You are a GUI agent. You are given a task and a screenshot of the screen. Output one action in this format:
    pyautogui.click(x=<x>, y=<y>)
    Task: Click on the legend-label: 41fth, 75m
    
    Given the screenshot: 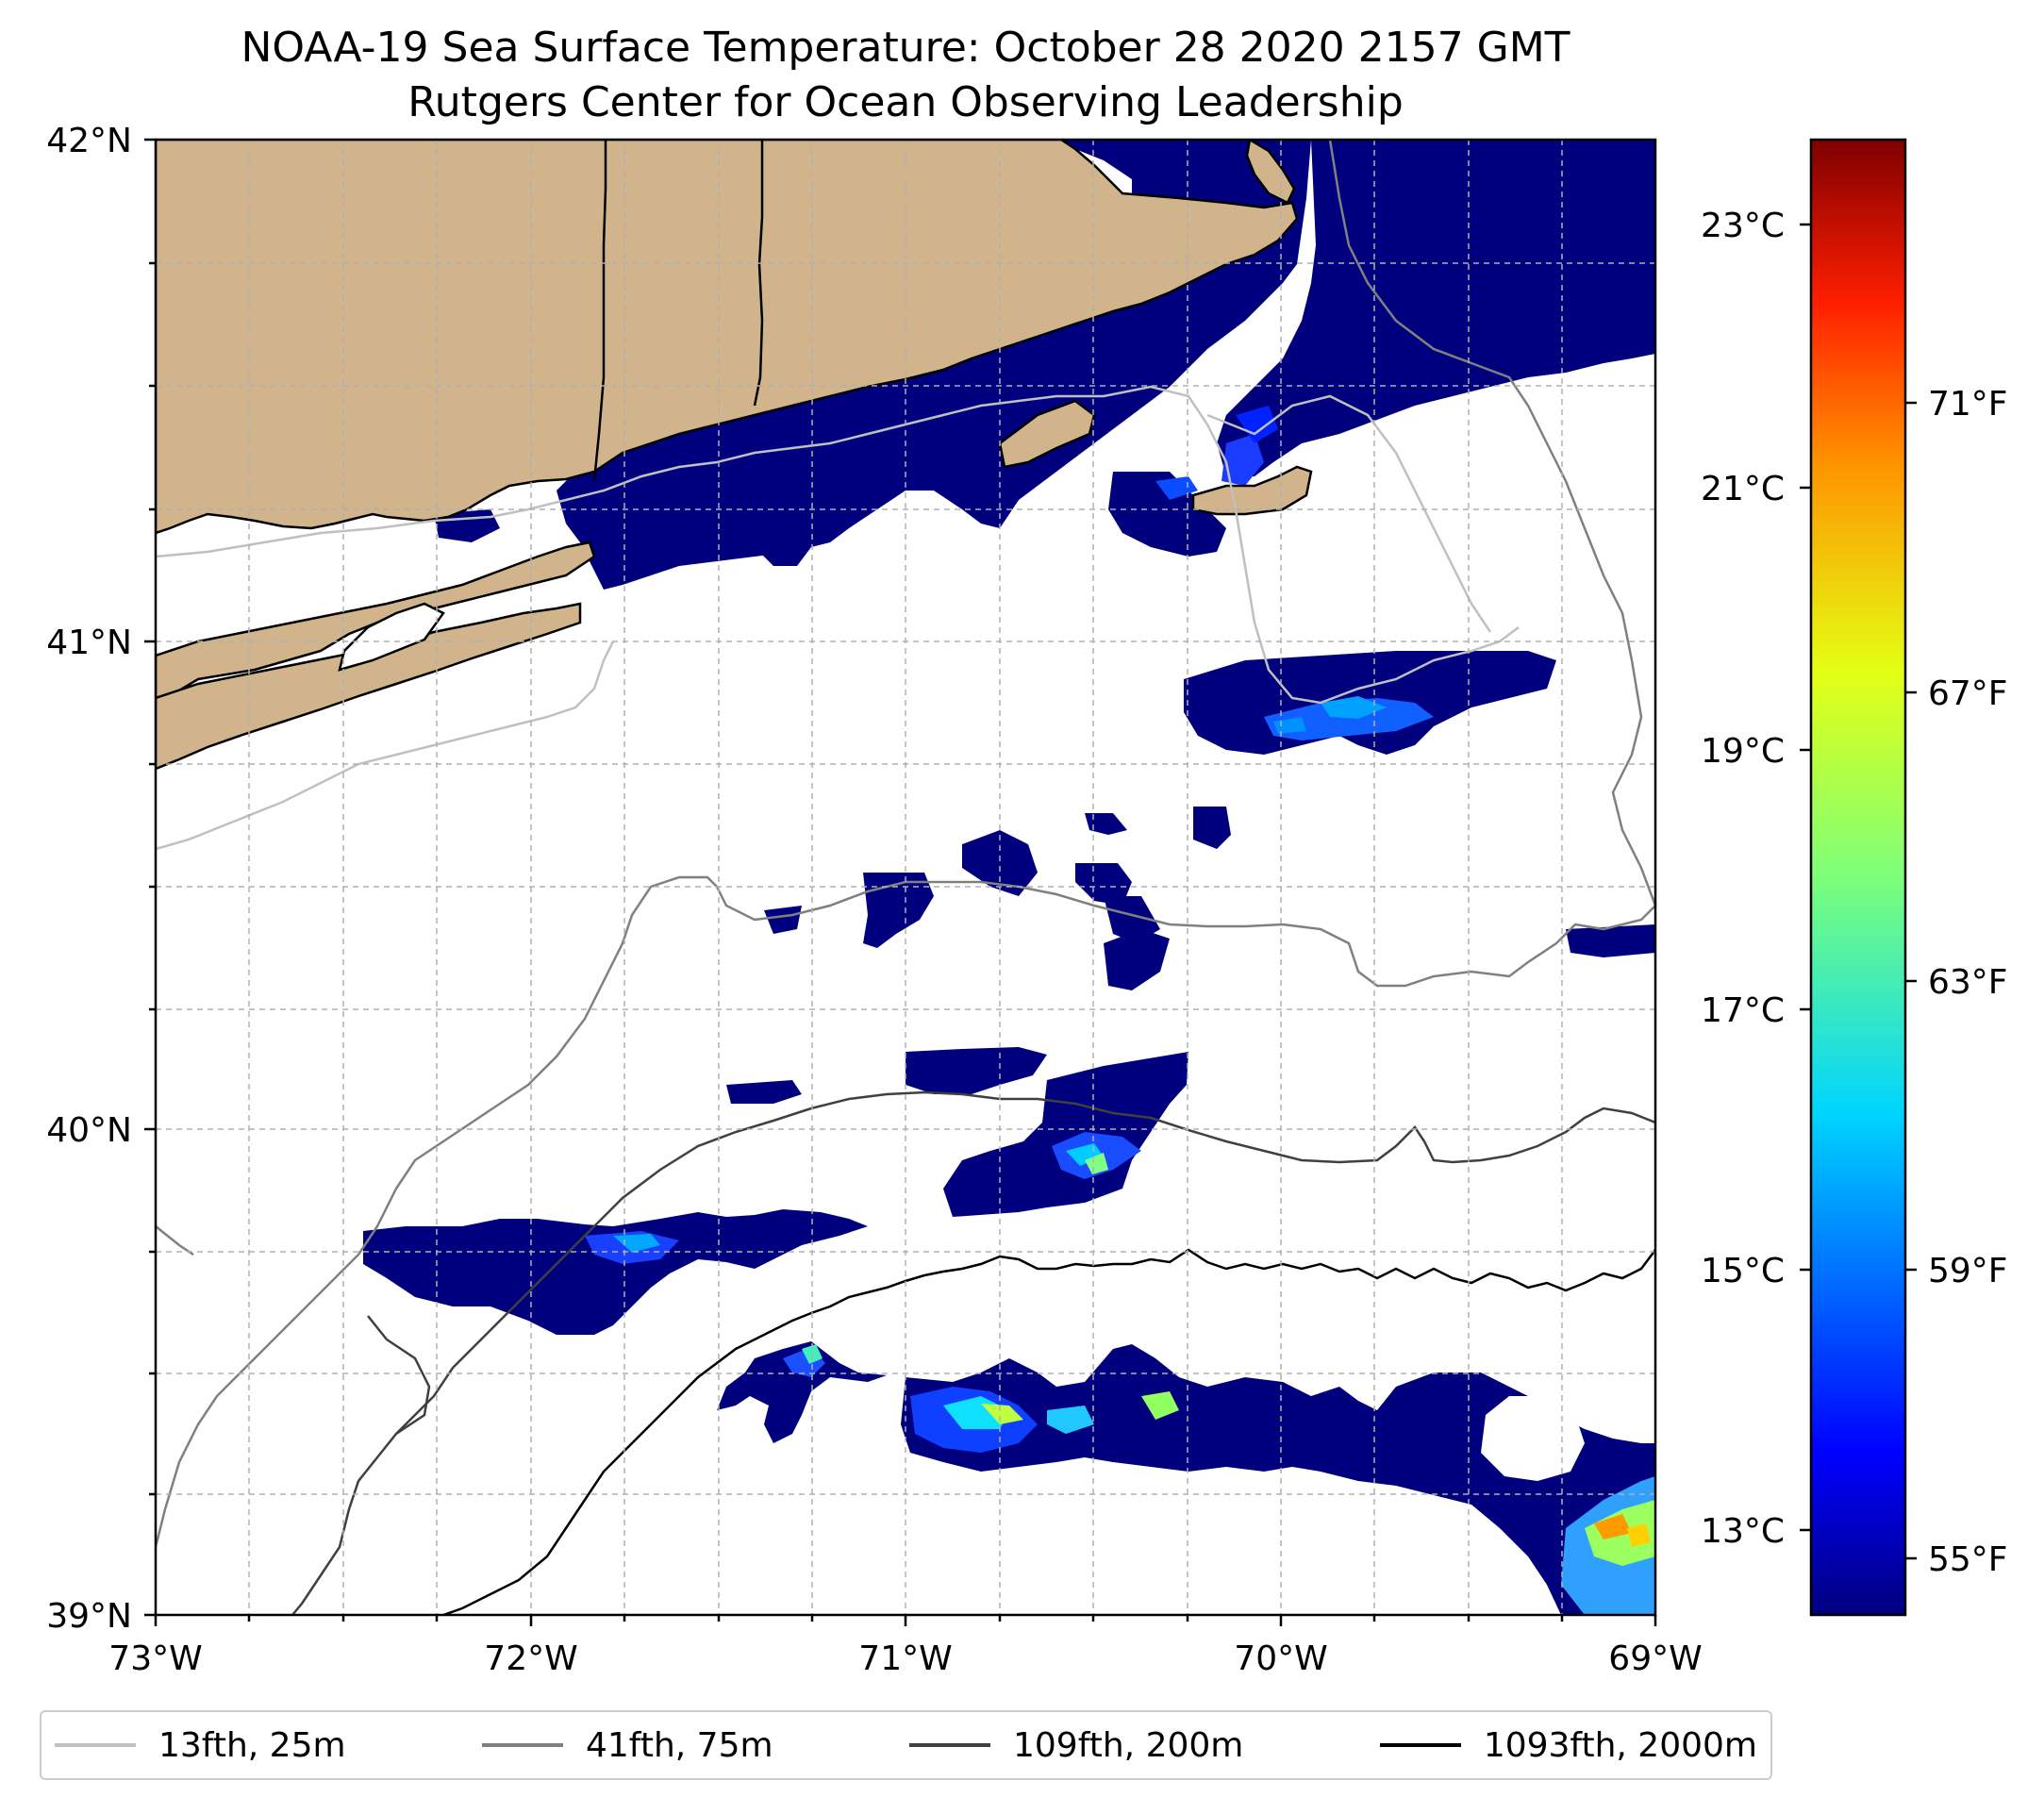 What is the action you would take?
    pyautogui.click(x=679, y=1745)
    